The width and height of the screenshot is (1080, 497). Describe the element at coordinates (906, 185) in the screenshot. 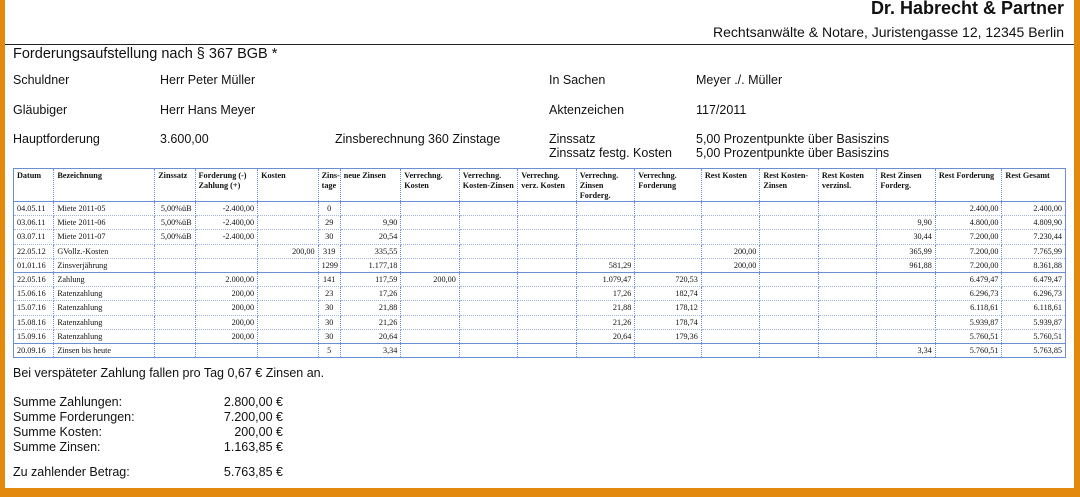

I see `column-header: Rest Zinsen Forderg.` at that location.